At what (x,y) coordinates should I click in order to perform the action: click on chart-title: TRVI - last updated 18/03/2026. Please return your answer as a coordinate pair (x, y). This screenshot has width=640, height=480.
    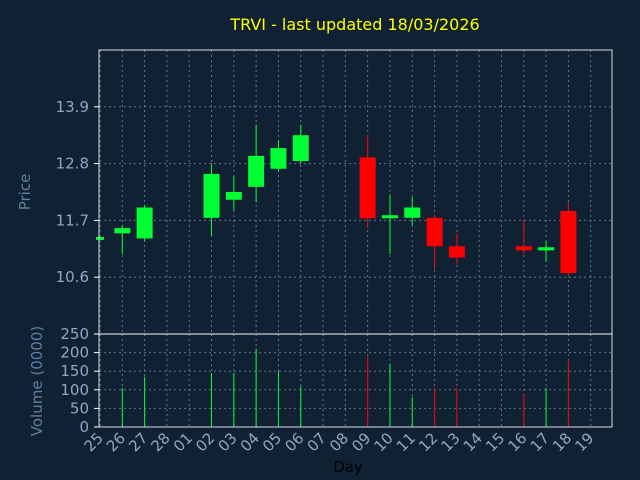
    Looking at the image, I should click on (354, 24).